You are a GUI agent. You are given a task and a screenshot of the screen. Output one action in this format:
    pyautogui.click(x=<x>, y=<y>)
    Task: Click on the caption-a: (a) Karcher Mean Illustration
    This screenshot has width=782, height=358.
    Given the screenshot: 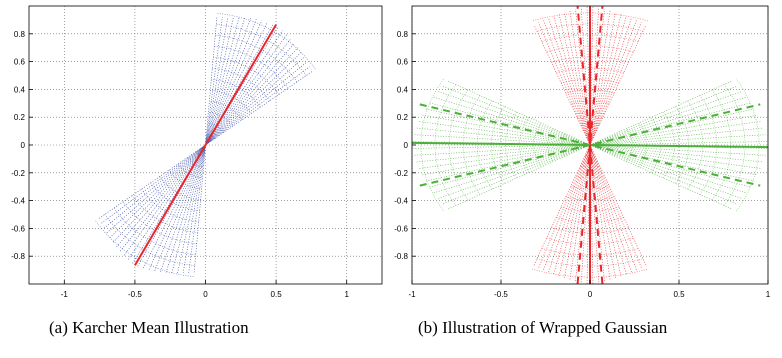 What is the action you would take?
    pyautogui.click(x=149, y=327)
    